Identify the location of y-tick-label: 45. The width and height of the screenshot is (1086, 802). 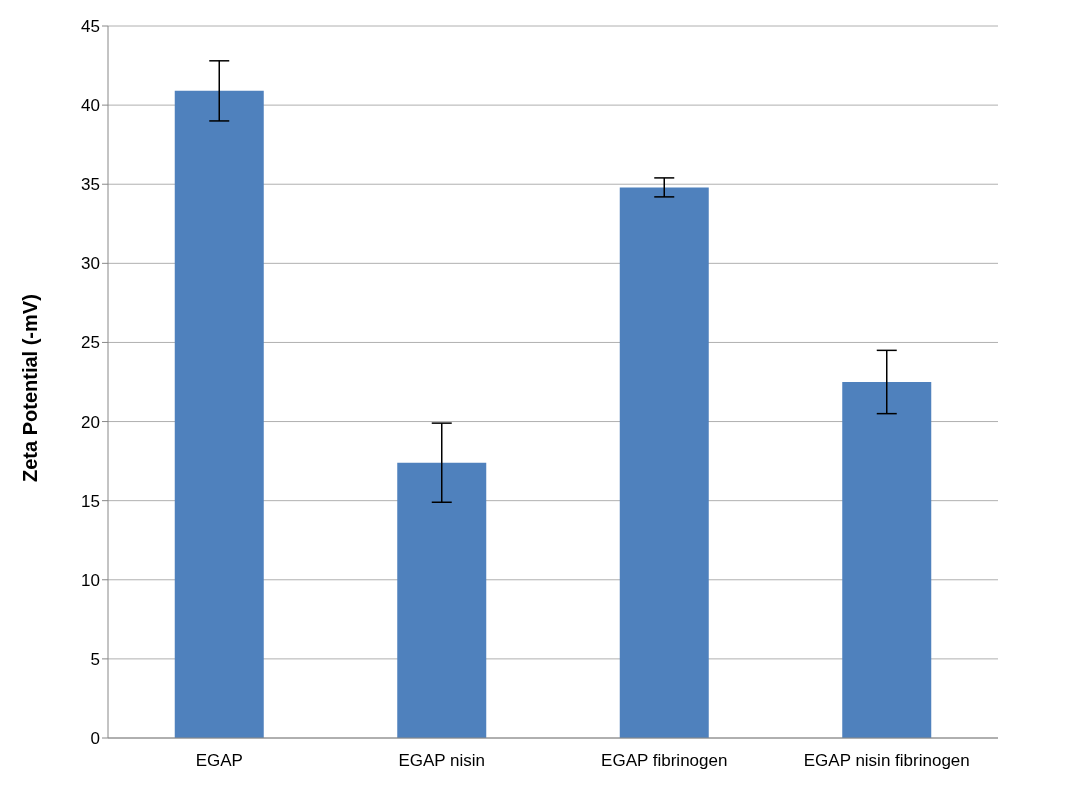
(90, 27).